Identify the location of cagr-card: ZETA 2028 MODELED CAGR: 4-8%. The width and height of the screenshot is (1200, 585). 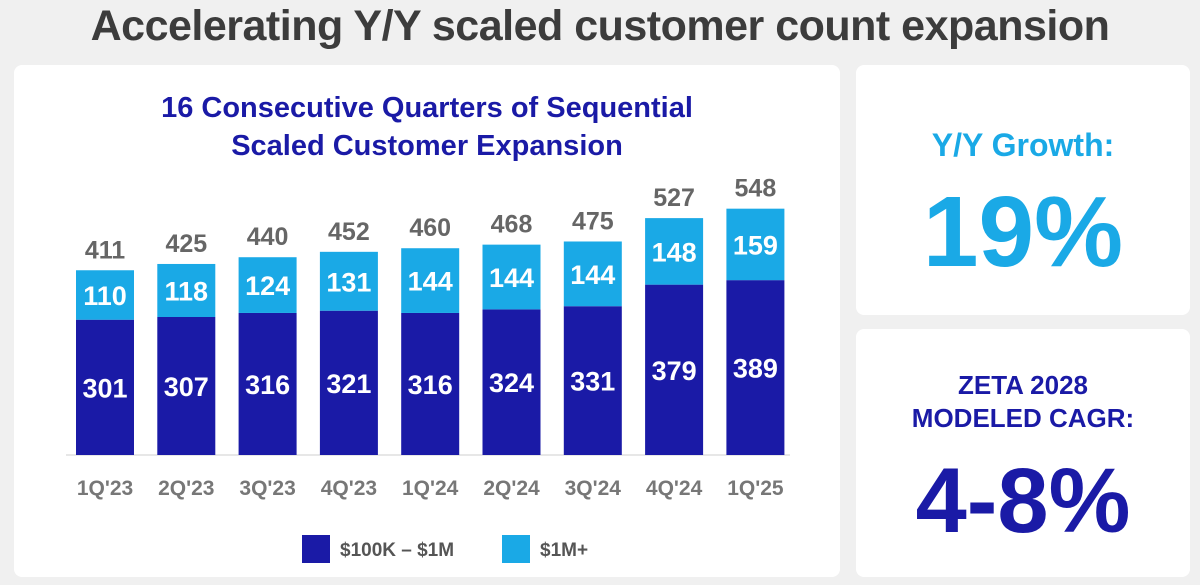
(1023, 453).